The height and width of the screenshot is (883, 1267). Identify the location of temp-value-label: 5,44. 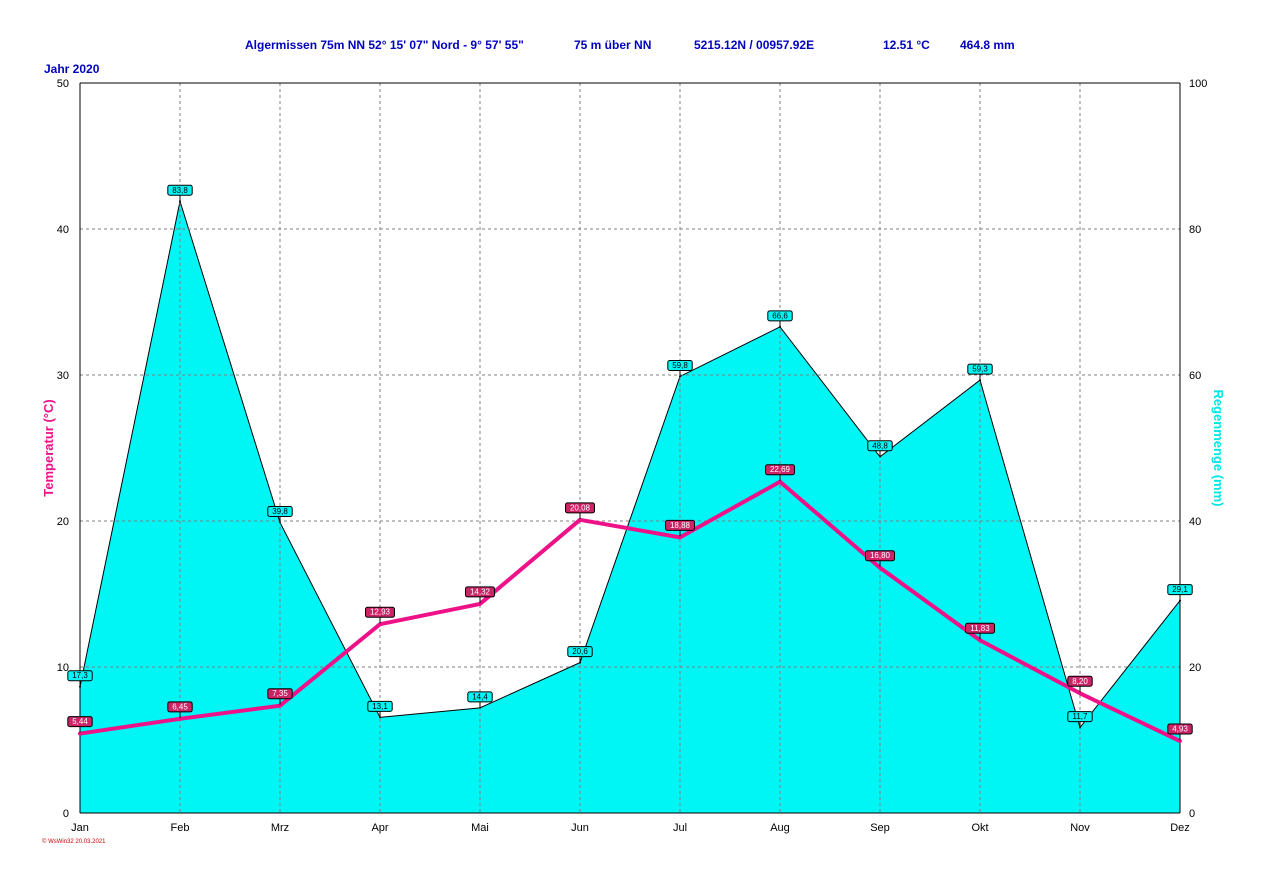
(80, 724).